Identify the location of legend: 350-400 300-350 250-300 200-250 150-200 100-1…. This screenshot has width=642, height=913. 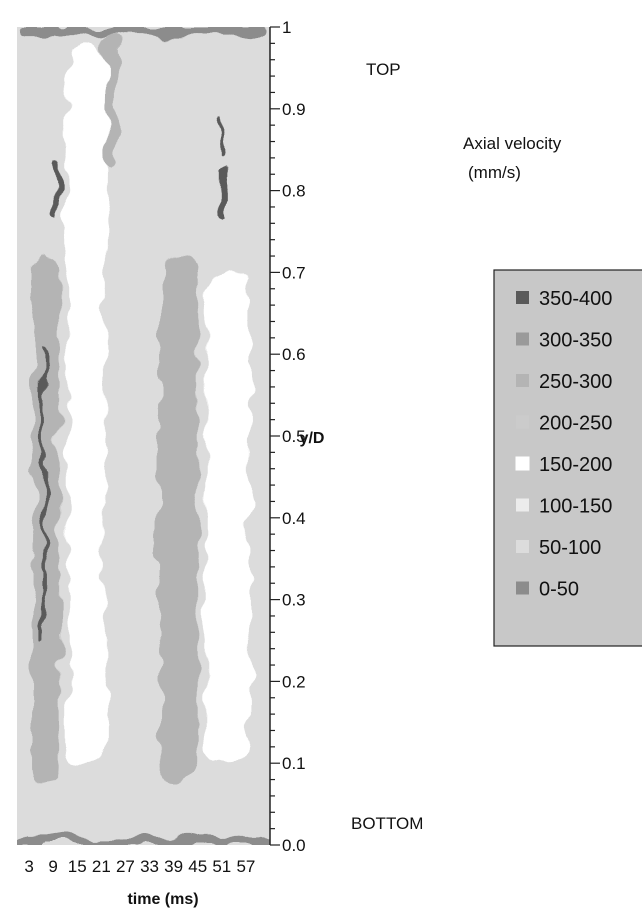
(567, 458).